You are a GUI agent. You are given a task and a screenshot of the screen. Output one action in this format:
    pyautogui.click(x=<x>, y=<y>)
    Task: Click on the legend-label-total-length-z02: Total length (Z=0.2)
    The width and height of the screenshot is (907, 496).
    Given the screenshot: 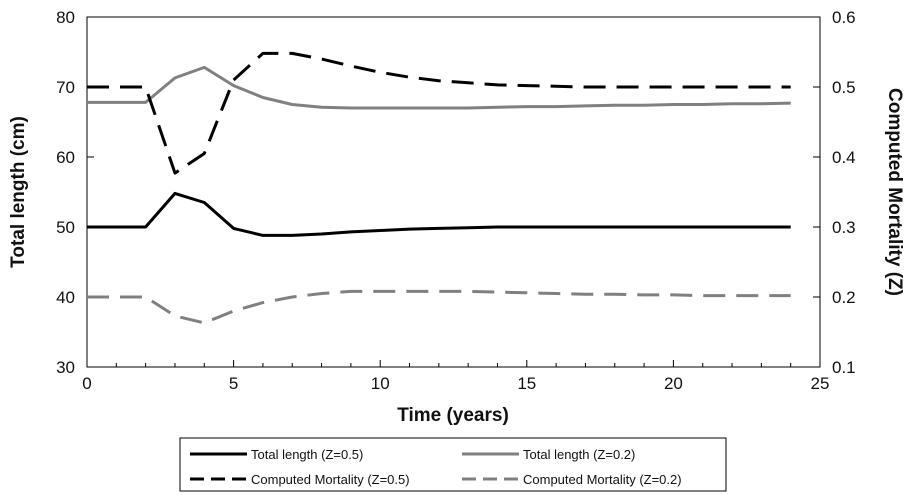 What is the action you would take?
    pyautogui.click(x=579, y=454)
    